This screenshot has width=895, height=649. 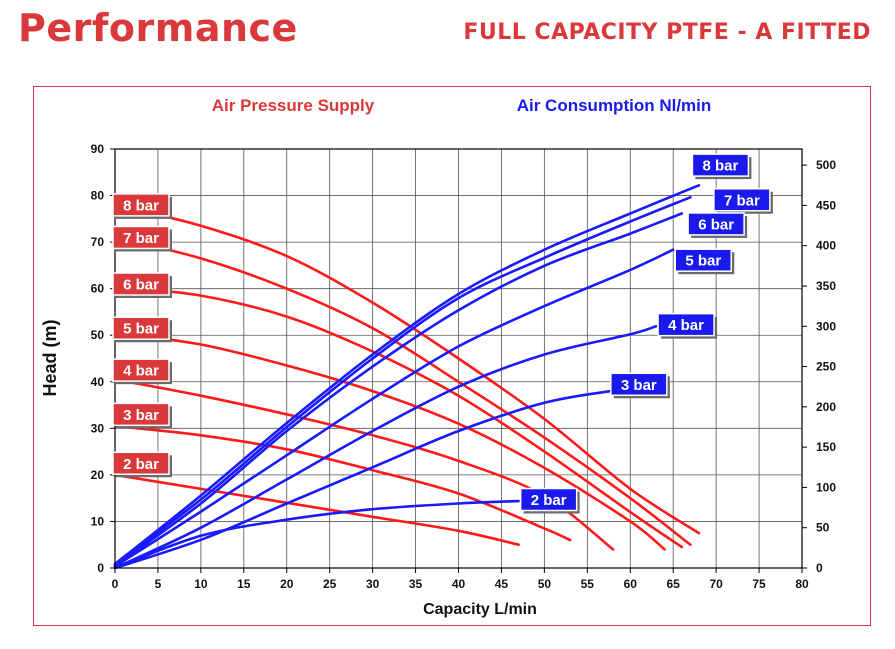 What do you see at coordinates (826, 407) in the screenshot?
I see `y2-tick-label: 200` at bounding box center [826, 407].